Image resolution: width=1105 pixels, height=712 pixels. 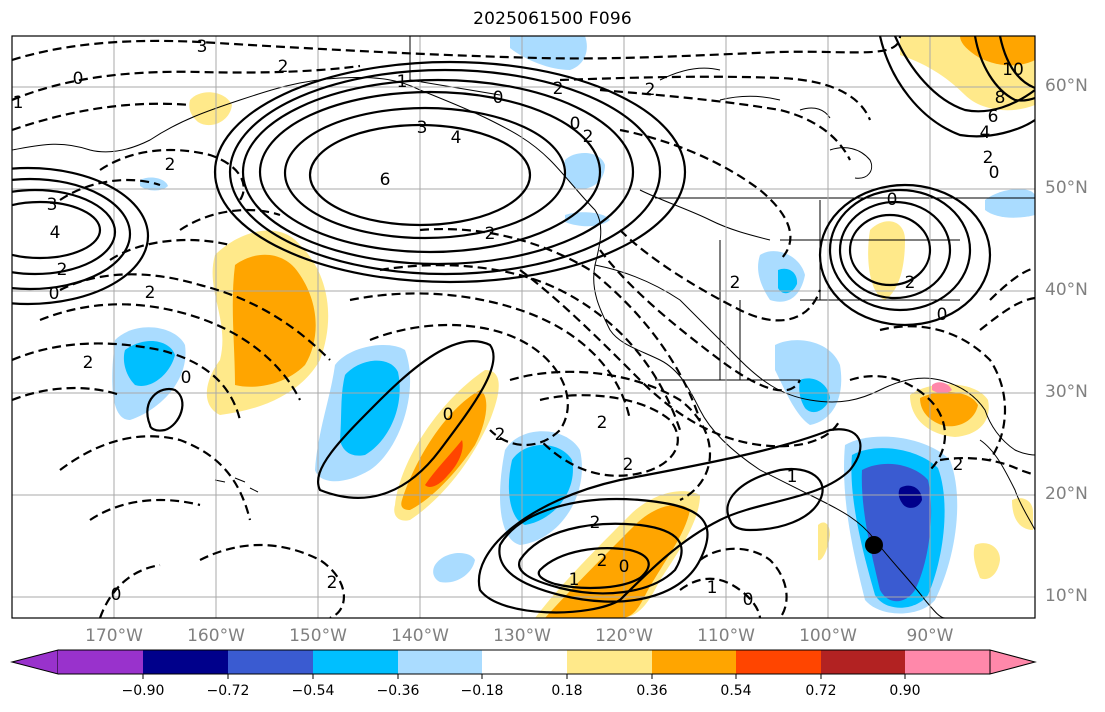 I want to click on lat-label: 30°N, so click(x=1066, y=392).